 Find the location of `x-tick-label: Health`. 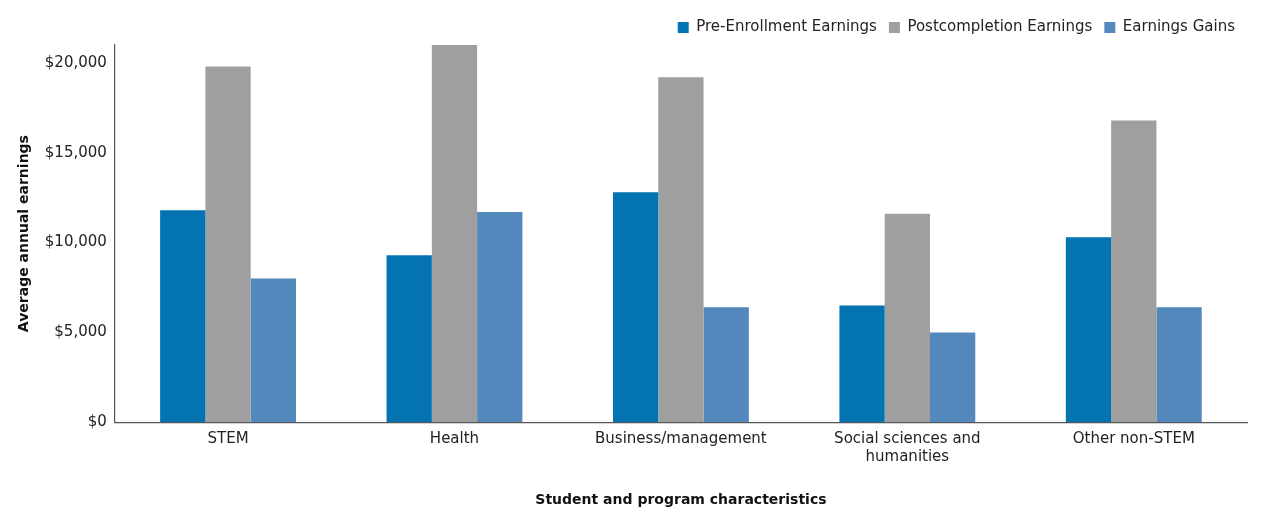

x-tick-label: Health is located at coordinates (454, 438).